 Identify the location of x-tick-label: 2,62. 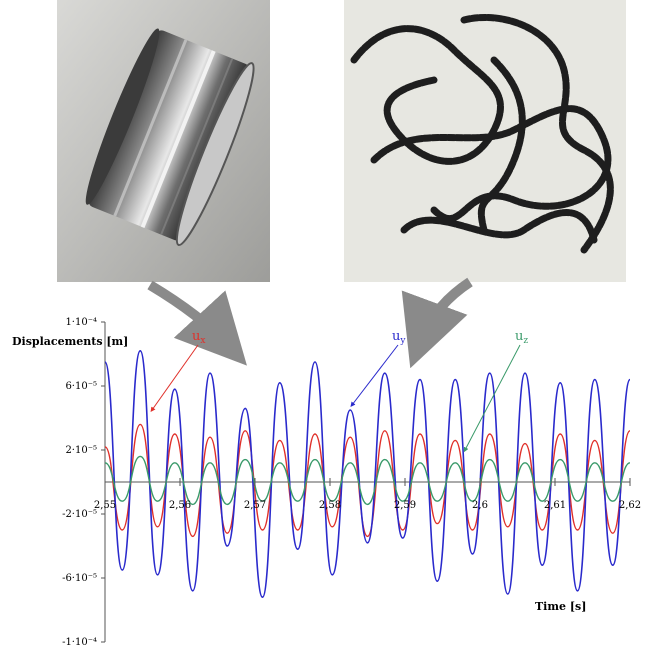
(630, 505).